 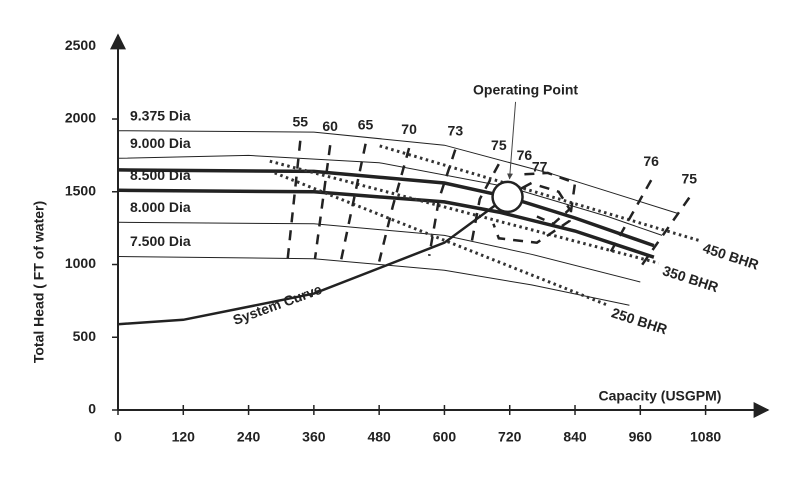 I want to click on operating-point-arrow, so click(x=511, y=140).